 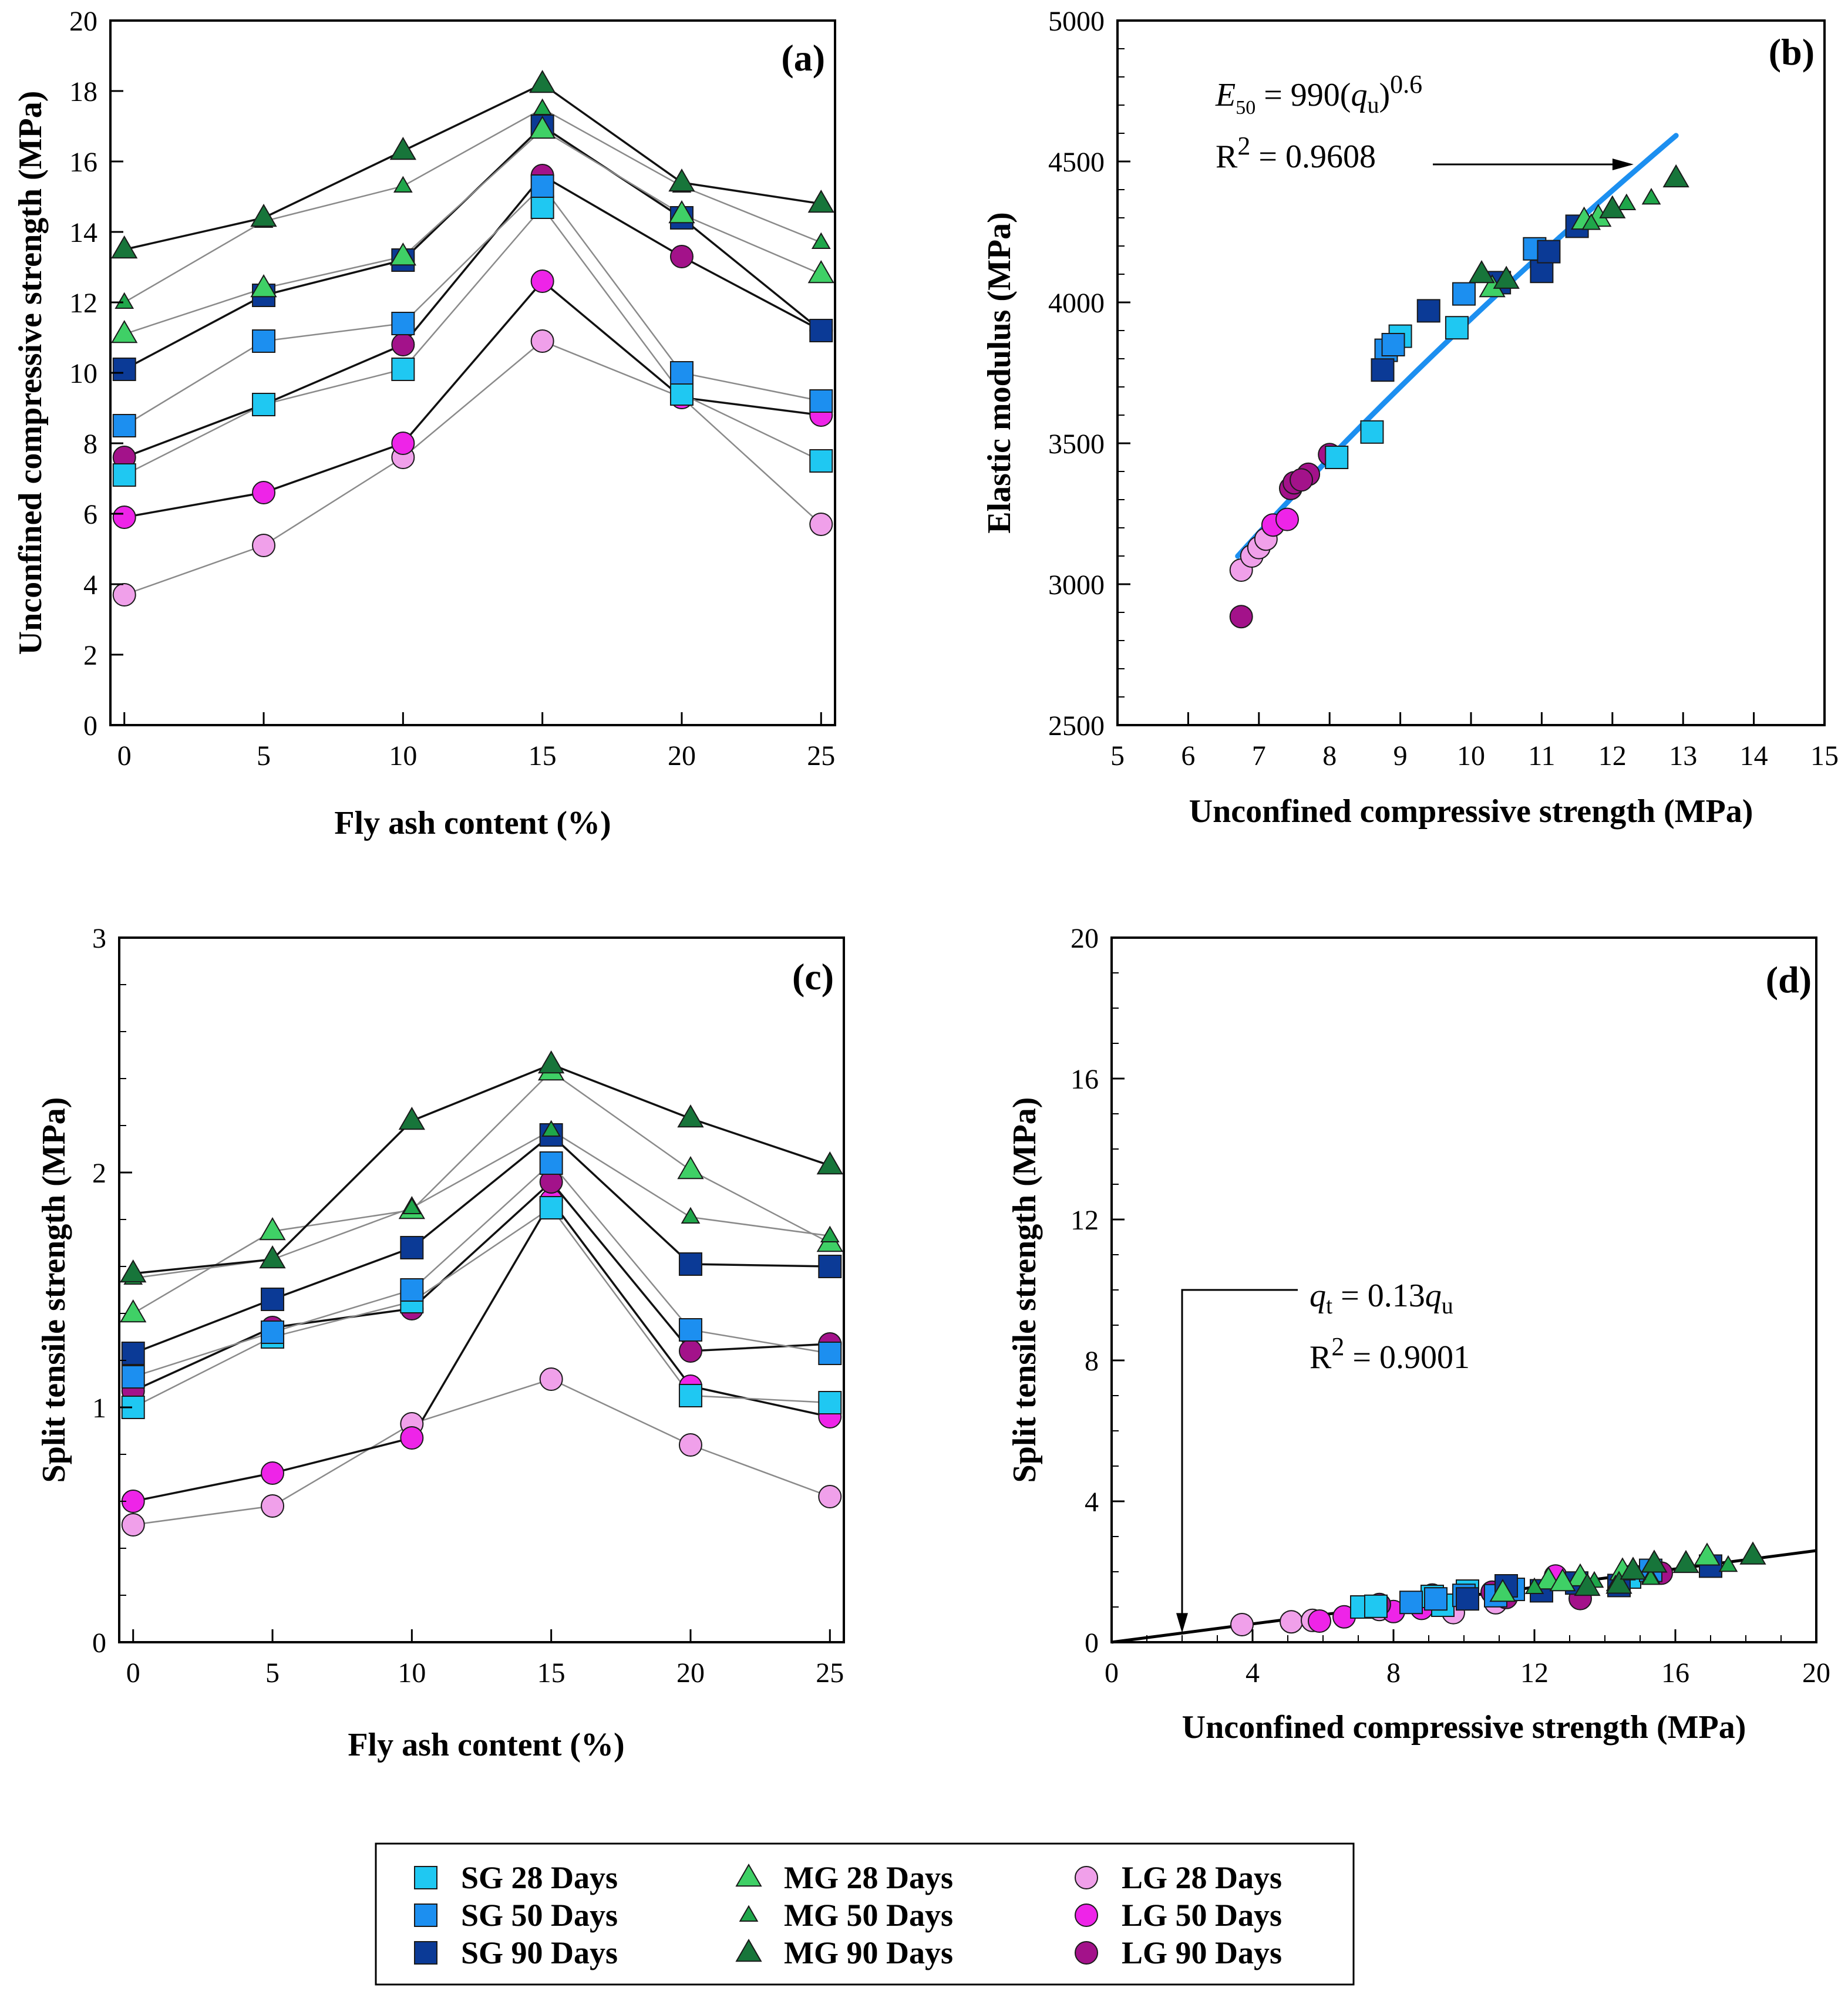 I want to click on panel-c-ylabel: Split tensile strength (MPa), so click(x=54, y=1290).